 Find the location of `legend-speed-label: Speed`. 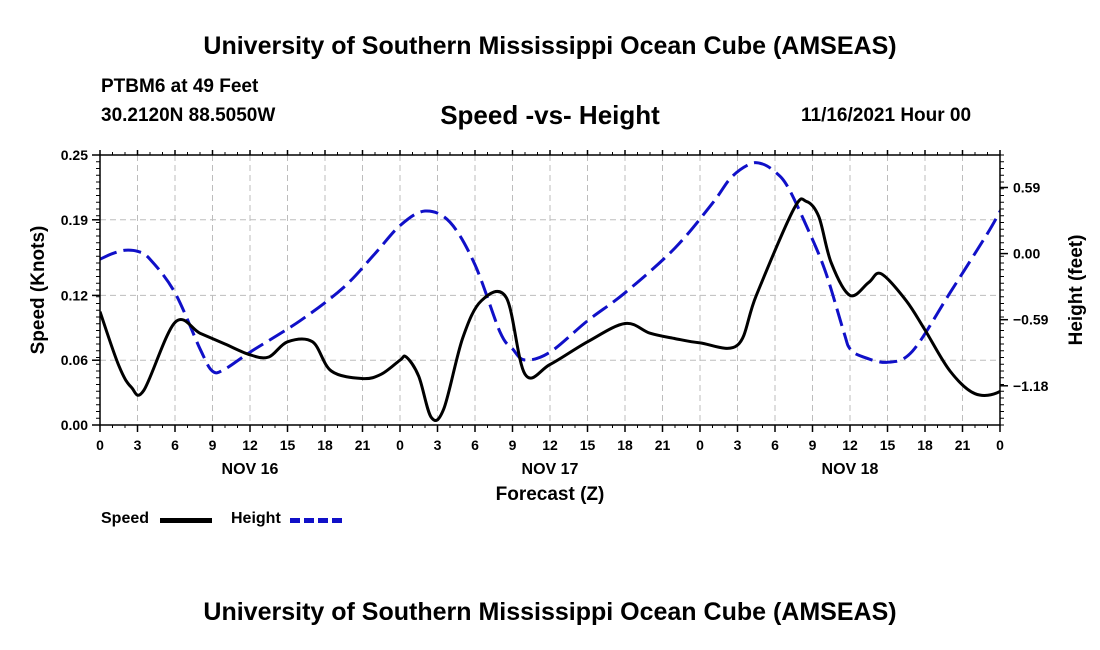

legend-speed-label: Speed is located at coordinates (125, 518).